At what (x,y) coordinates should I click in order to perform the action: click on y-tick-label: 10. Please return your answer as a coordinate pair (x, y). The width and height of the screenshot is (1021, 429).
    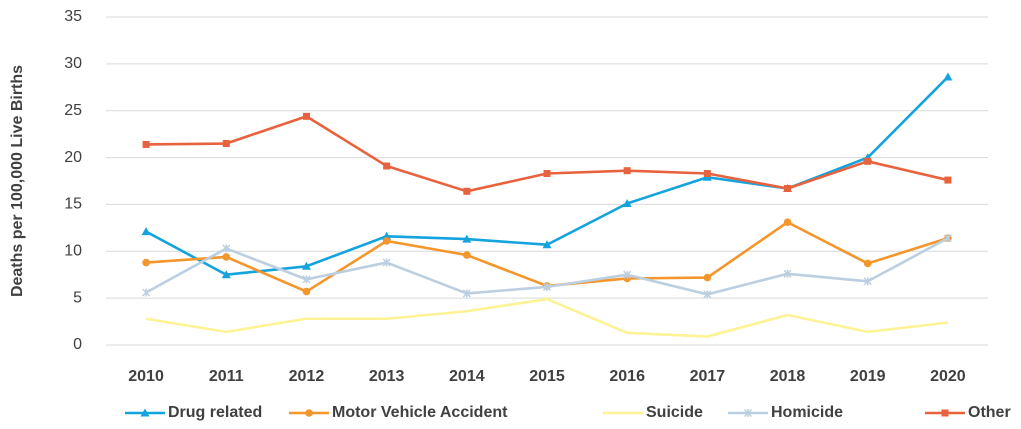
    Looking at the image, I should click on (73, 251).